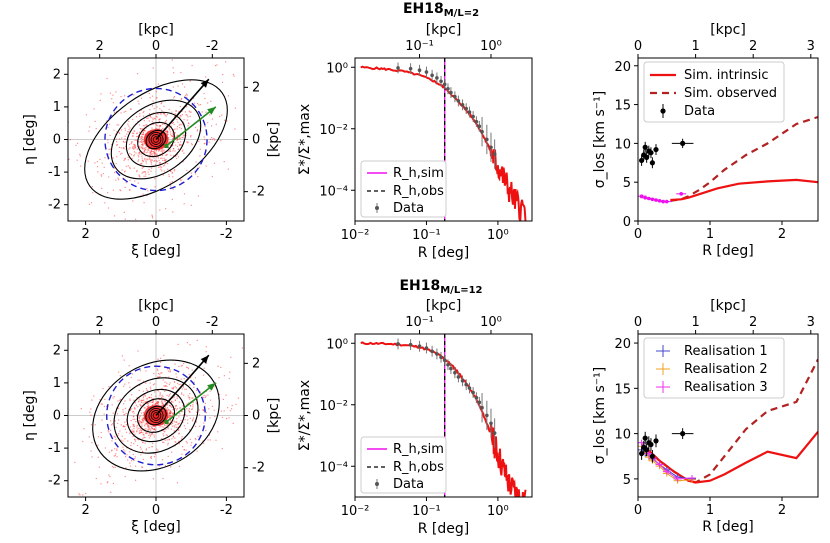 The image size is (830, 543). What do you see at coordinates (192, 126) in the screenshot?
I see `orbit-arrow` at bounding box center [192, 126].